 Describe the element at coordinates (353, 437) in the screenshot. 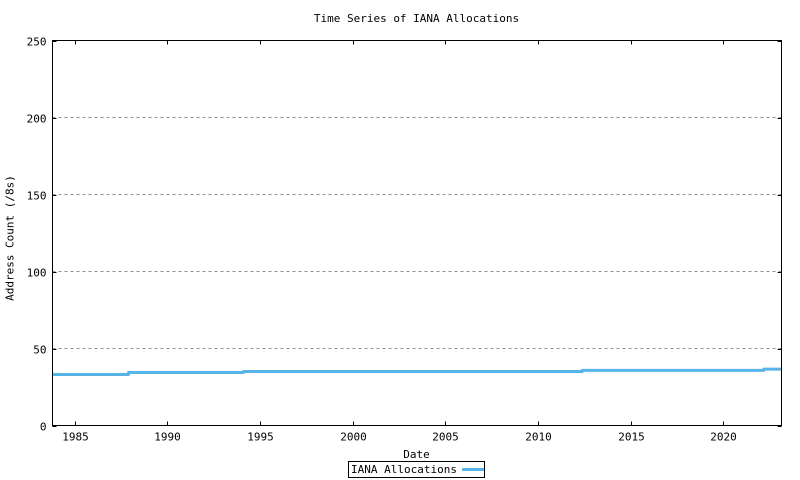

I see `x-tick-label: 2000` at that location.